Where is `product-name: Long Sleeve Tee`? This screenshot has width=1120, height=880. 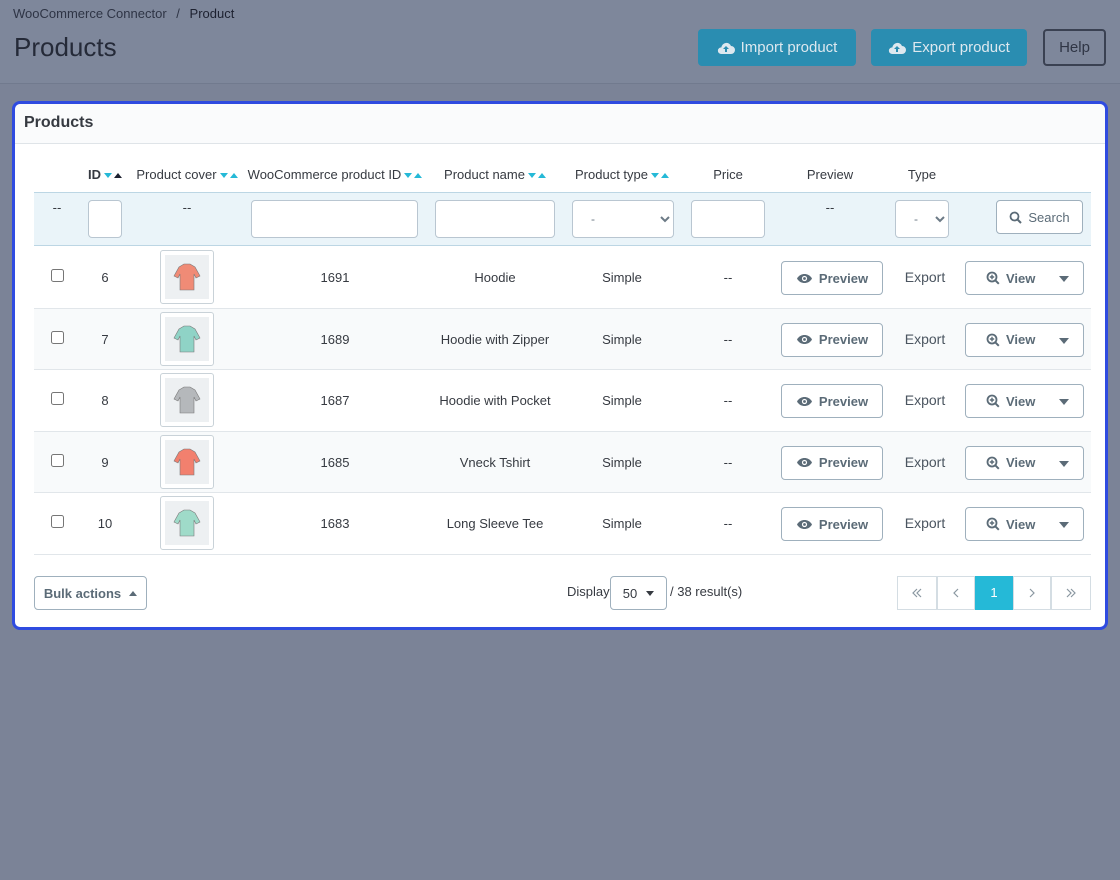
product-name: Long Sleeve Tee is located at coordinates (495, 523).